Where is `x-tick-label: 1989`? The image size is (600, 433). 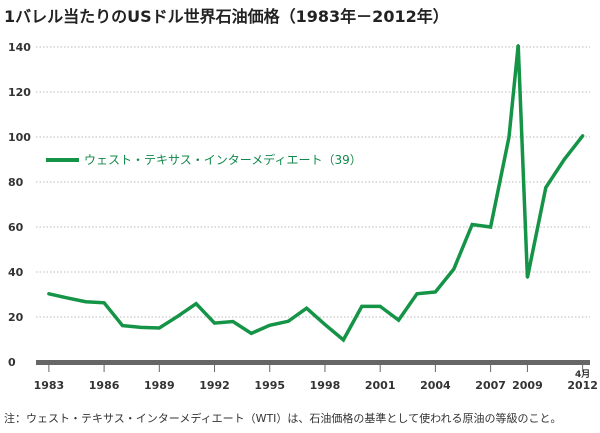 x-tick-label: 1989 is located at coordinates (159, 385).